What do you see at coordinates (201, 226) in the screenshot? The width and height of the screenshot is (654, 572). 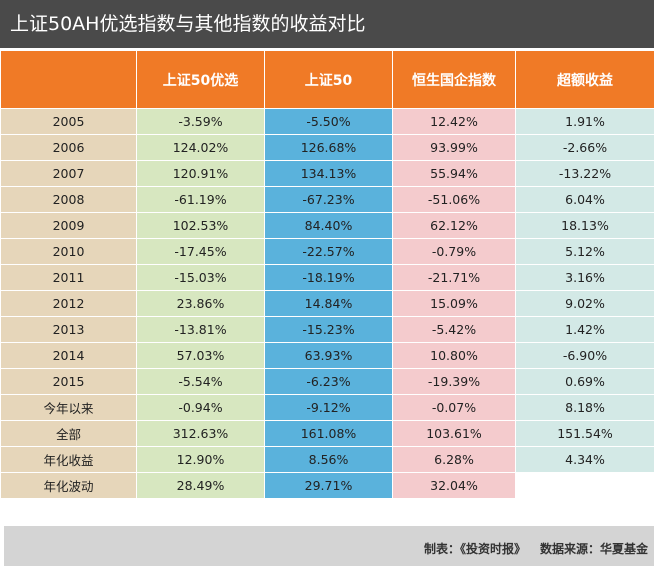 I see `table-cell: 102.53%` at bounding box center [201, 226].